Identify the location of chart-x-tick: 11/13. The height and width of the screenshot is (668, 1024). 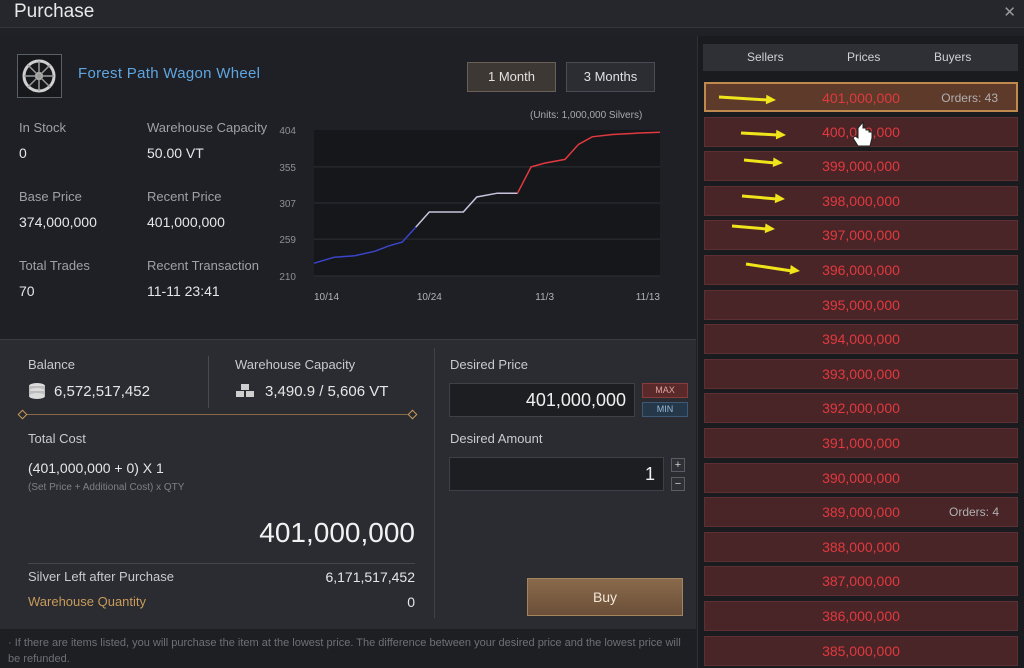
(648, 297).